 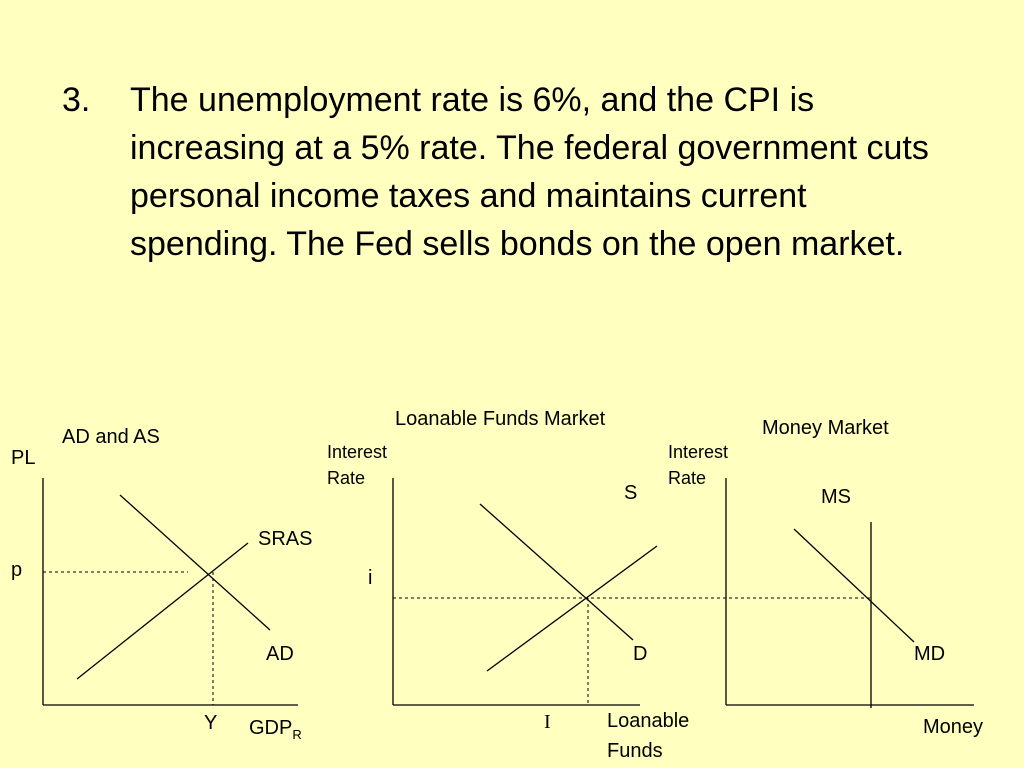 I want to click on output-label: Y, so click(x=211, y=723).